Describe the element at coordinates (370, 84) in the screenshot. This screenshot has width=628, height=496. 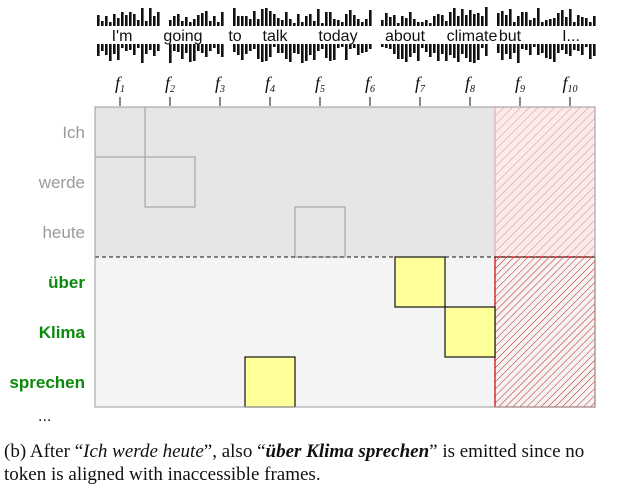
I see `frame-label-f6: f6` at that location.